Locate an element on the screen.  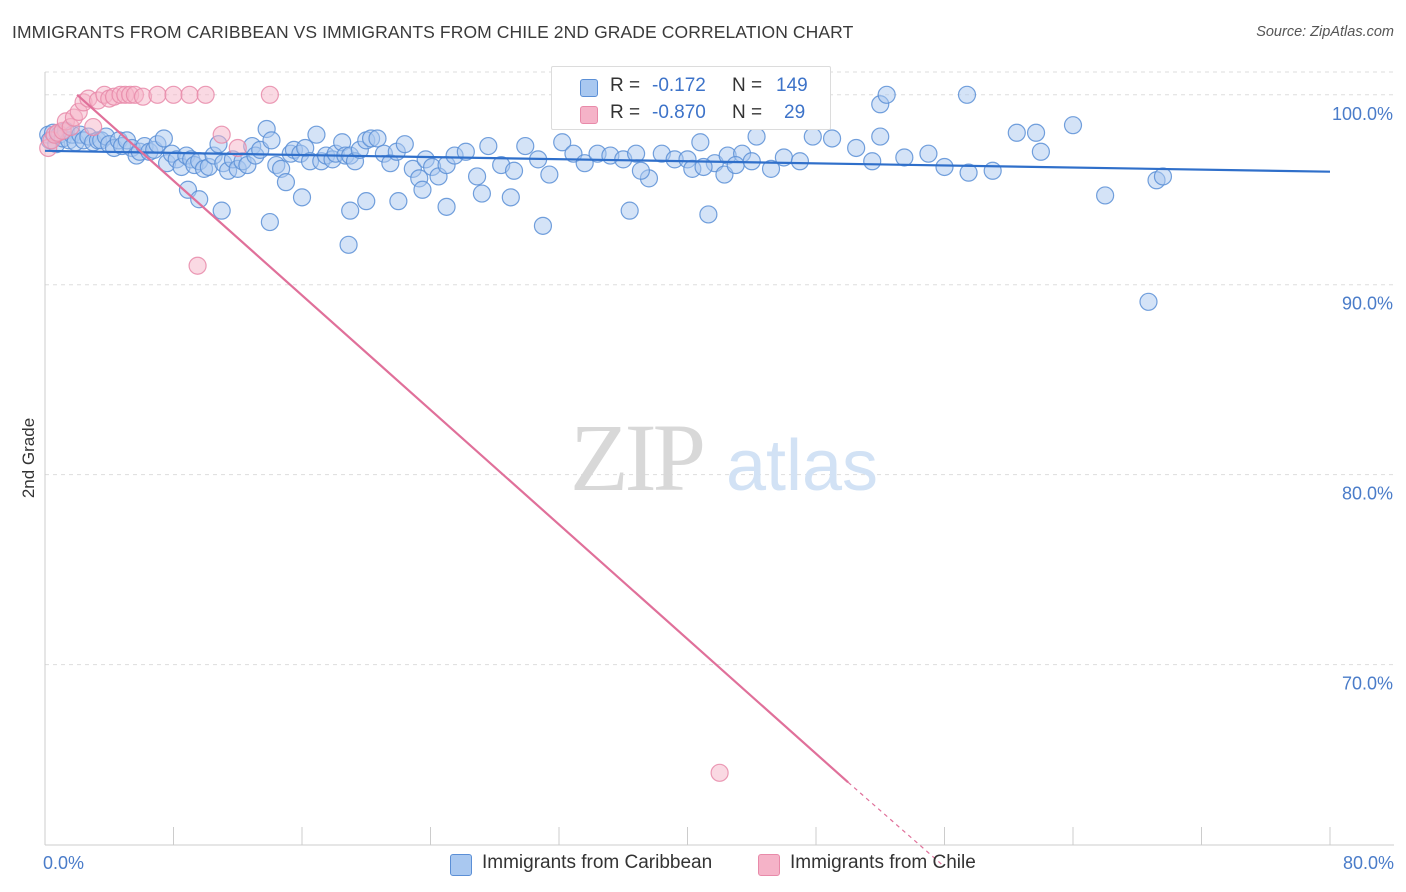
y-tick-label: 70.0% is located at coordinates (1367, 684).